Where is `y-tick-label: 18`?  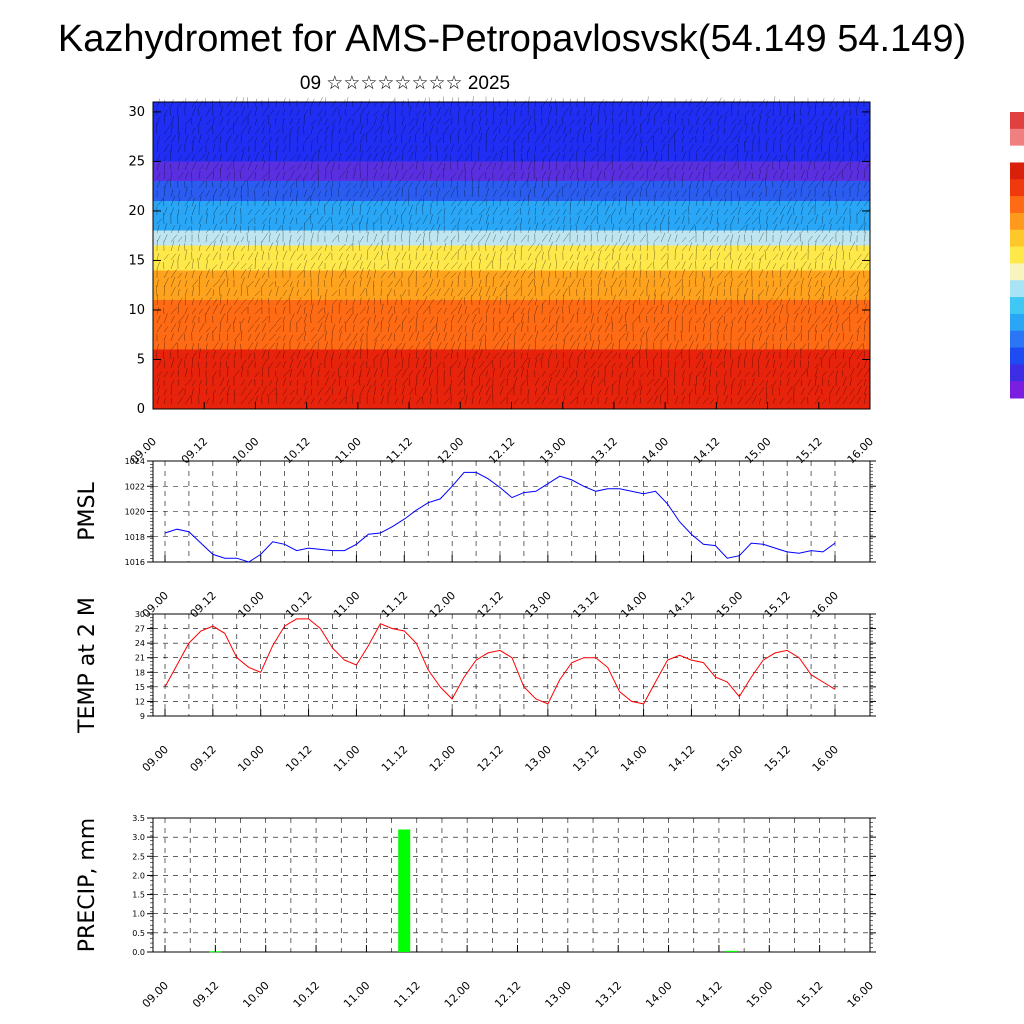
y-tick-label: 18 is located at coordinates (140, 672).